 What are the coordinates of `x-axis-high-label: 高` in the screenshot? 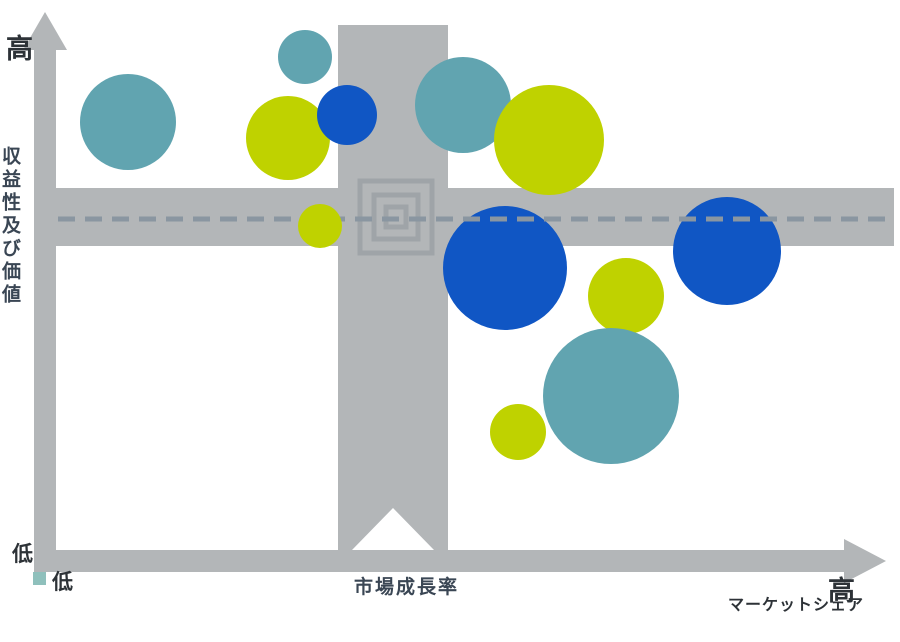 It's located at (841, 591).